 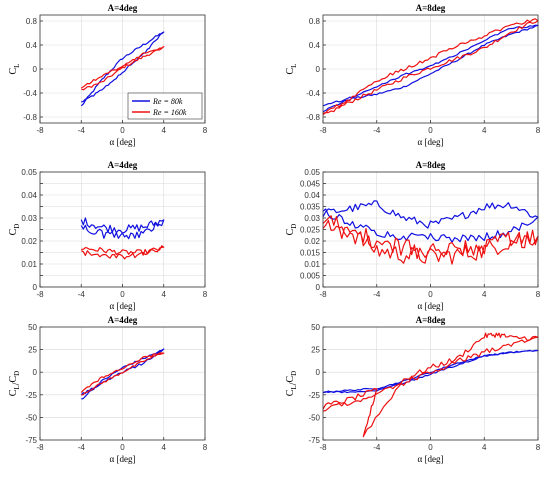 I want to click on chart-panel-1: -8 -4 0 4 8 -0.8 -0.4 0 0.4 0.8 A=4deg α [deg] CL, so click(x=108, y=75).